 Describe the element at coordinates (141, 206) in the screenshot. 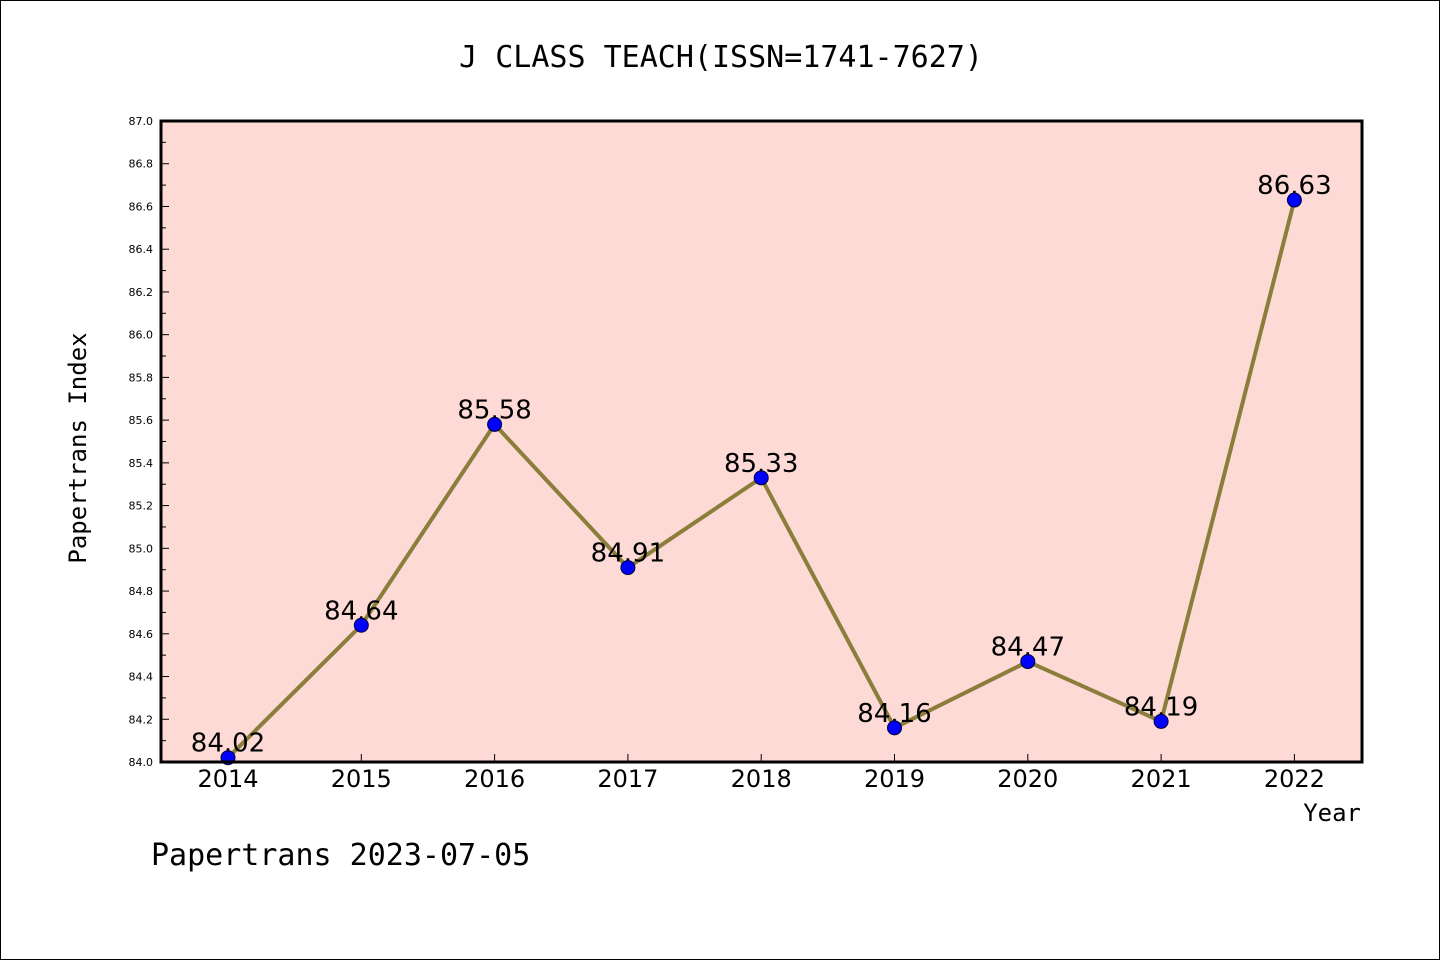

I see `y-tick-label: 86.6` at that location.